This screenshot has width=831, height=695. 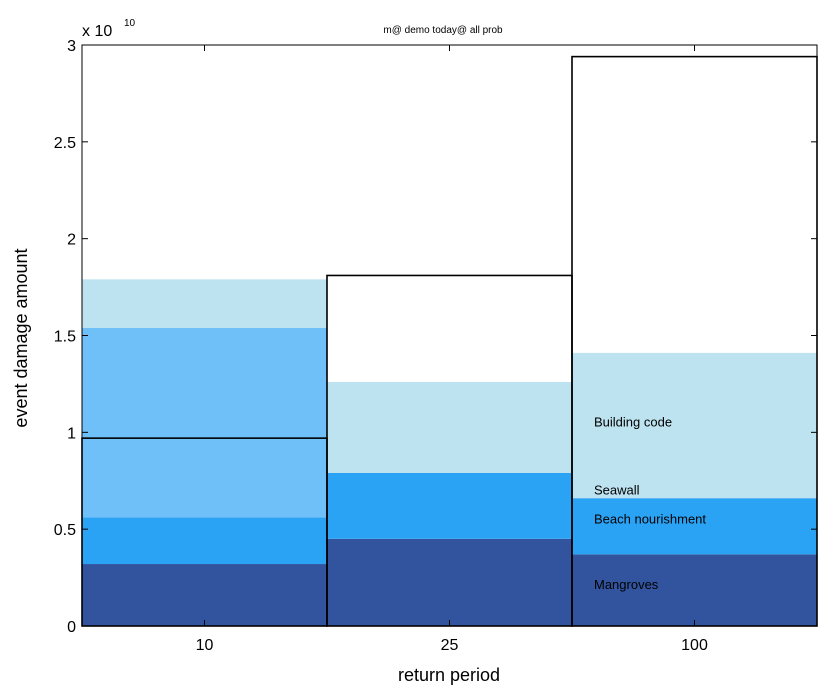 What do you see at coordinates (71, 433) in the screenshot?
I see `y-tick-label-1: 1` at bounding box center [71, 433].